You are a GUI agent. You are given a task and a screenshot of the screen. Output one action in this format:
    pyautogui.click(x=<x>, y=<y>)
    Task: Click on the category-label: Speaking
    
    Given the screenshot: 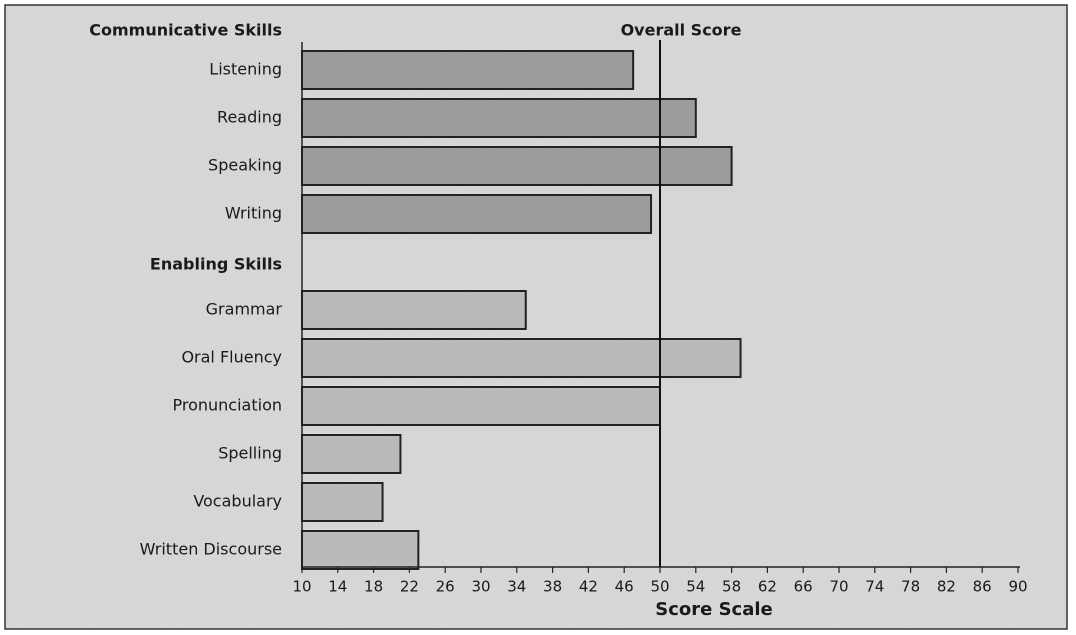 What is the action you would take?
    pyautogui.click(x=245, y=165)
    